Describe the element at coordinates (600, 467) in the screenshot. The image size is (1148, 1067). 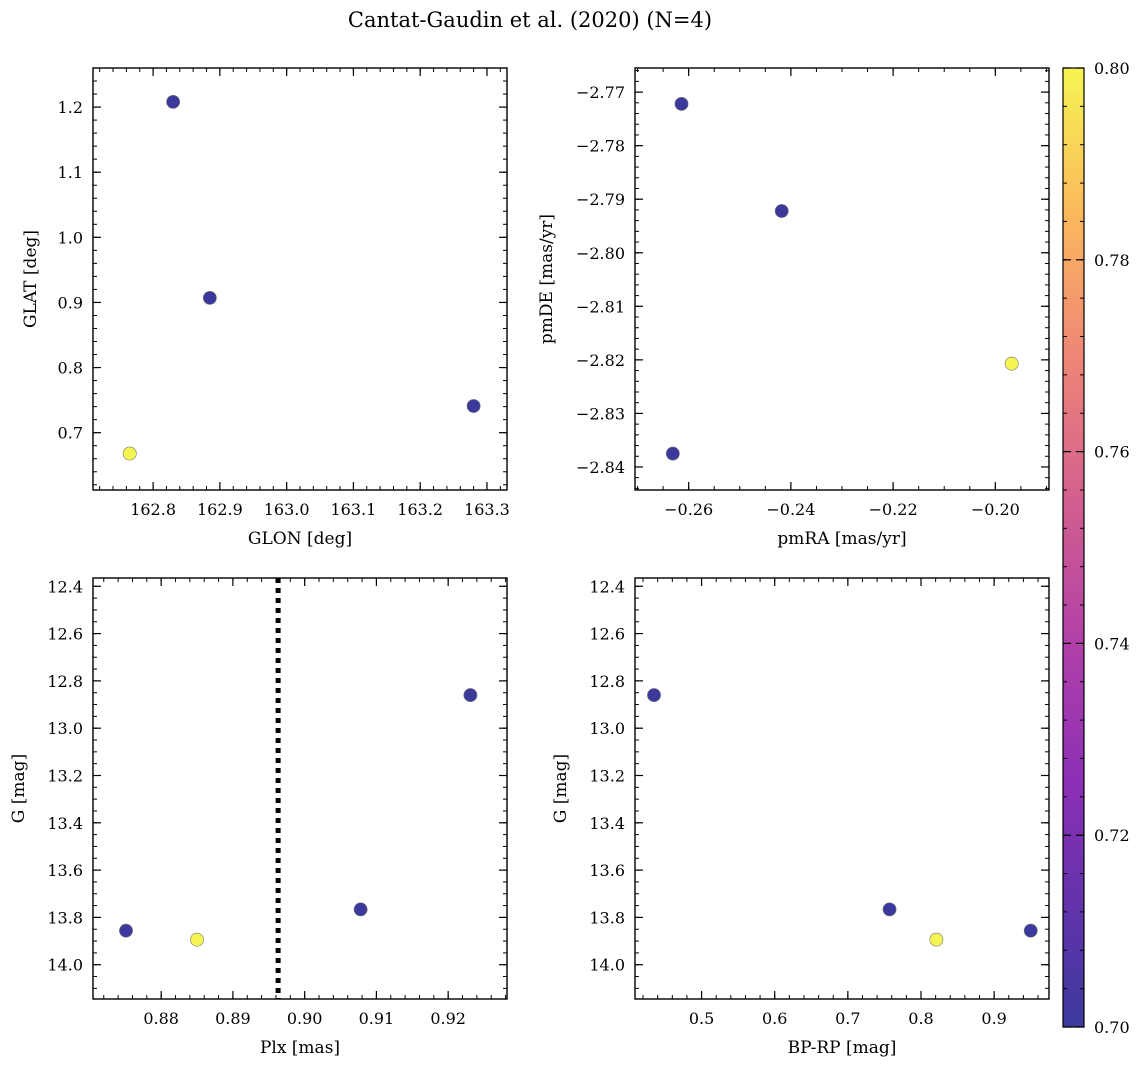
I see `y-tick-label: −2.84` at that location.